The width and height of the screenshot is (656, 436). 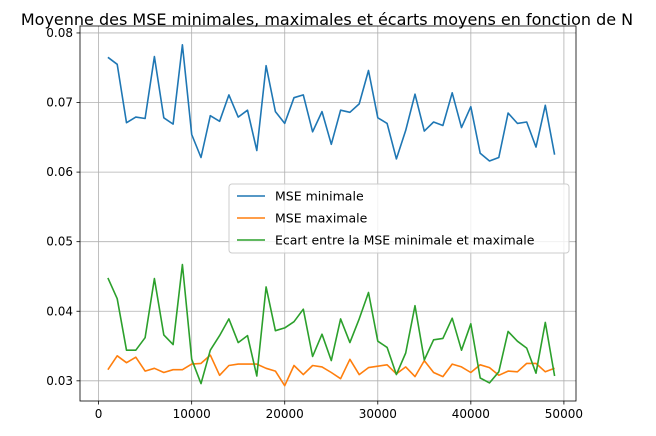 I want to click on x-axis: 0 10000 20000 30000 40000 50000, so click(x=339, y=411).